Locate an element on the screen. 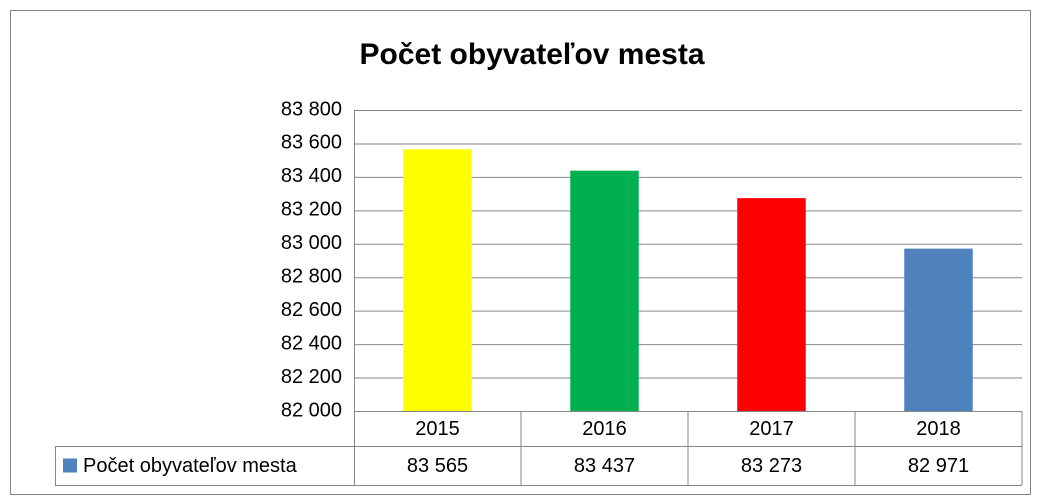 The width and height of the screenshot is (1037, 501). table-value: 82 971 is located at coordinates (938, 466).